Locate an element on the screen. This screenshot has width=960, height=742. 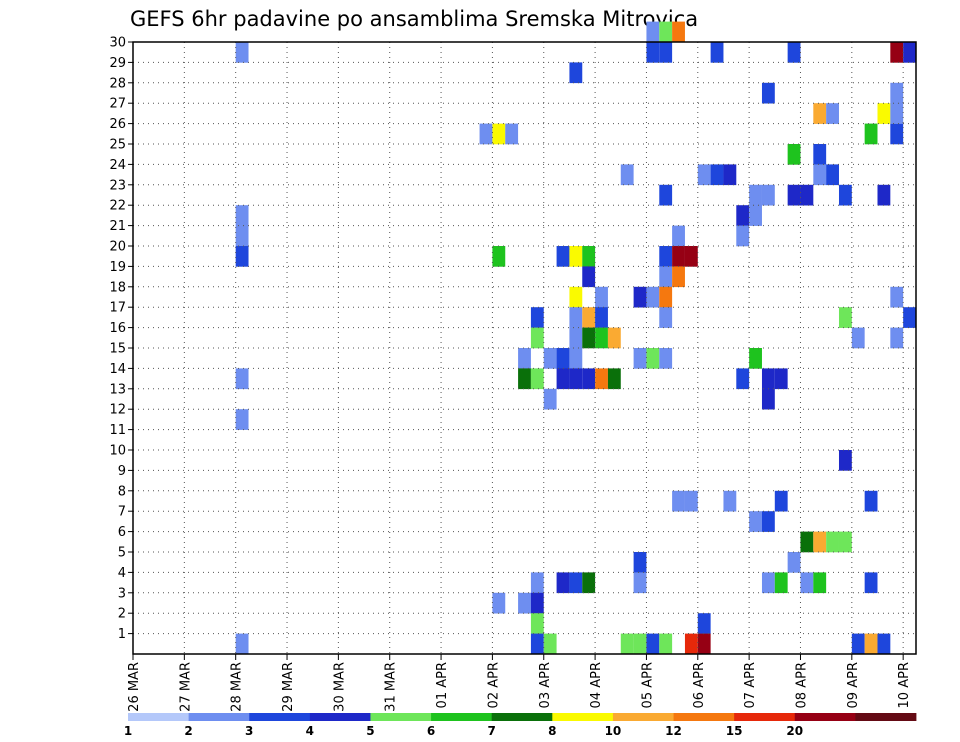
colorbar-label: 4 is located at coordinates (310, 731).